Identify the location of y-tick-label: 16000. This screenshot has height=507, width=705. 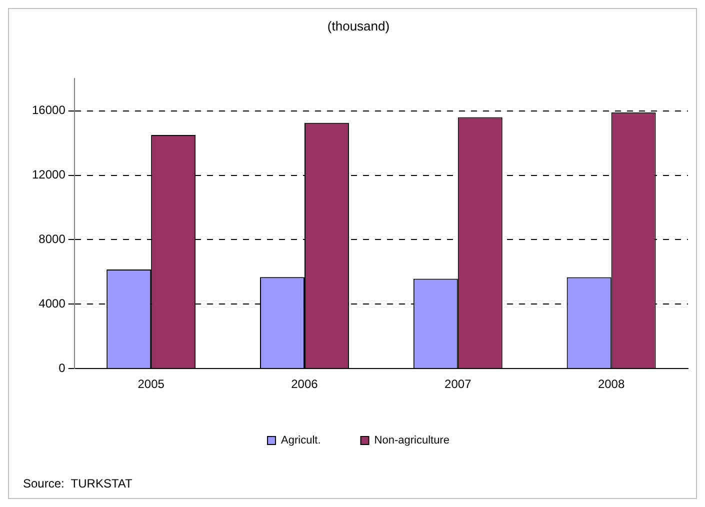
(49, 110).